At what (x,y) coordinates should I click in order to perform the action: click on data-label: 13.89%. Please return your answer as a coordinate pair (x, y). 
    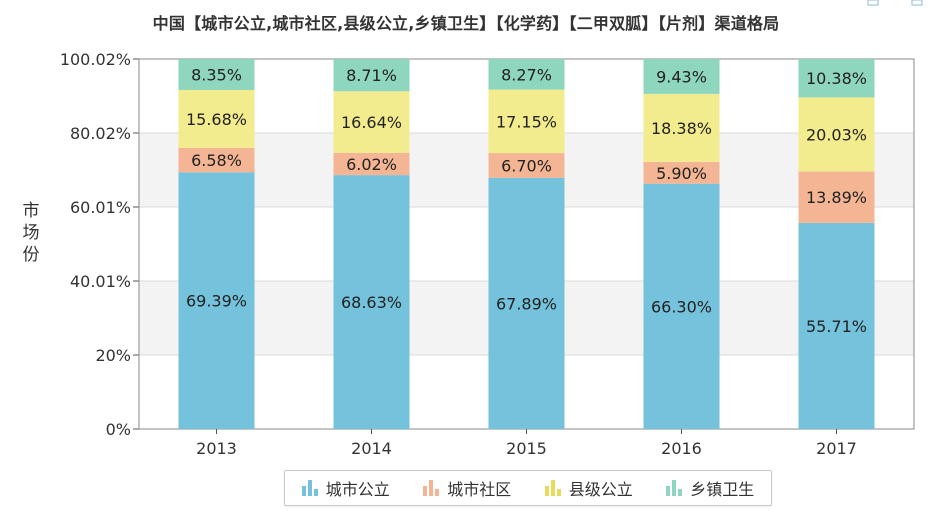
    Looking at the image, I should click on (836, 197).